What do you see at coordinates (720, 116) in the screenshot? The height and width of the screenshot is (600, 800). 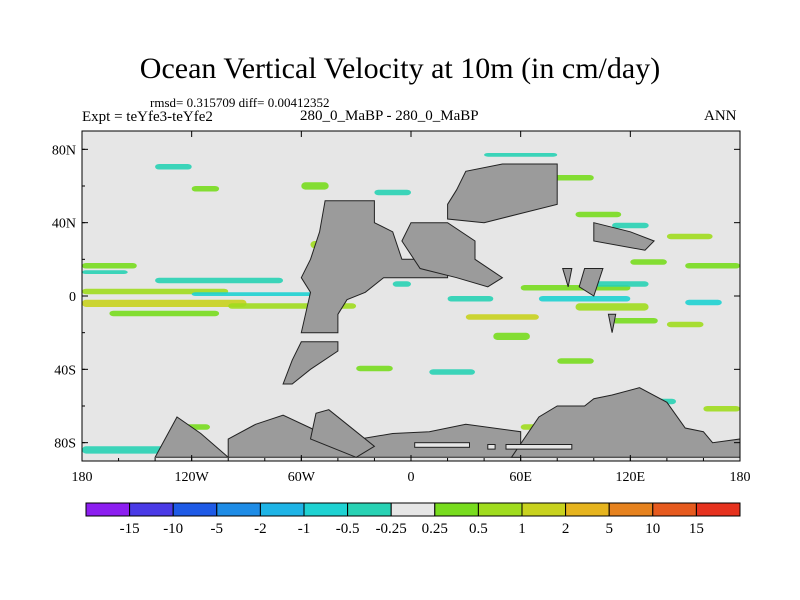 I see `season-label: ANN` at bounding box center [720, 116].